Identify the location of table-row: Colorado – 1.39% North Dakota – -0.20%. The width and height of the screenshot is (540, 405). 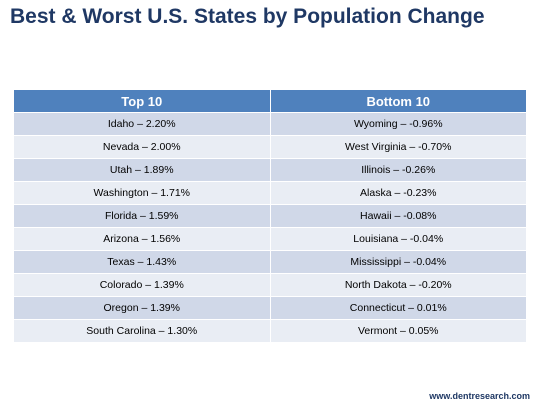
(270, 285).